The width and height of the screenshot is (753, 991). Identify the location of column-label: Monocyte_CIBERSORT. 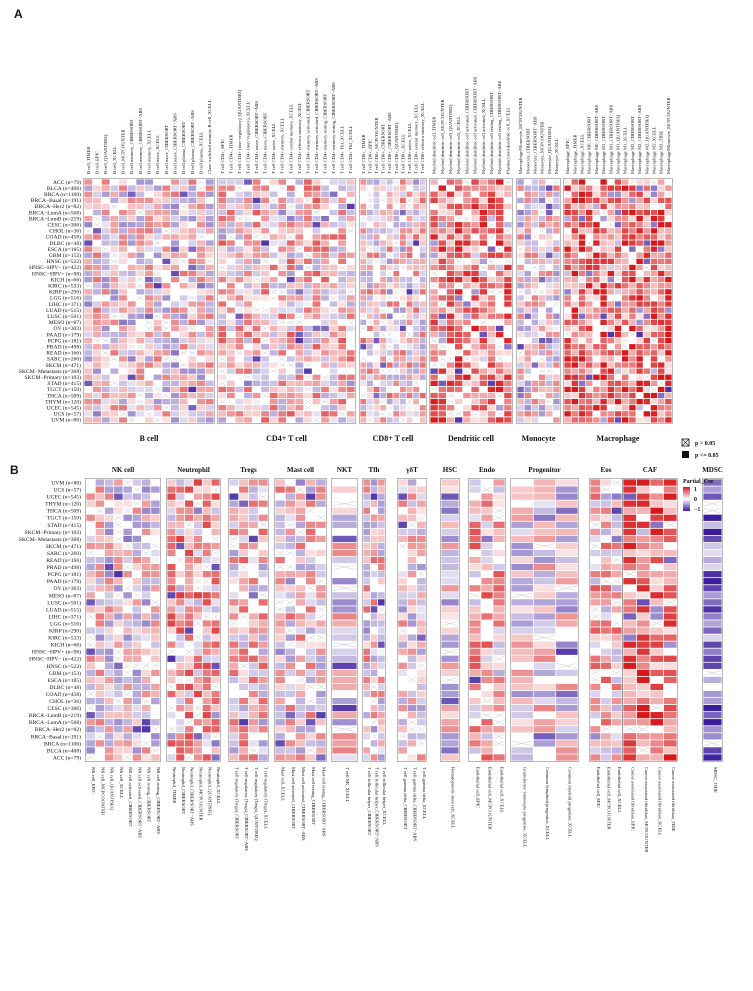
(527, 151).